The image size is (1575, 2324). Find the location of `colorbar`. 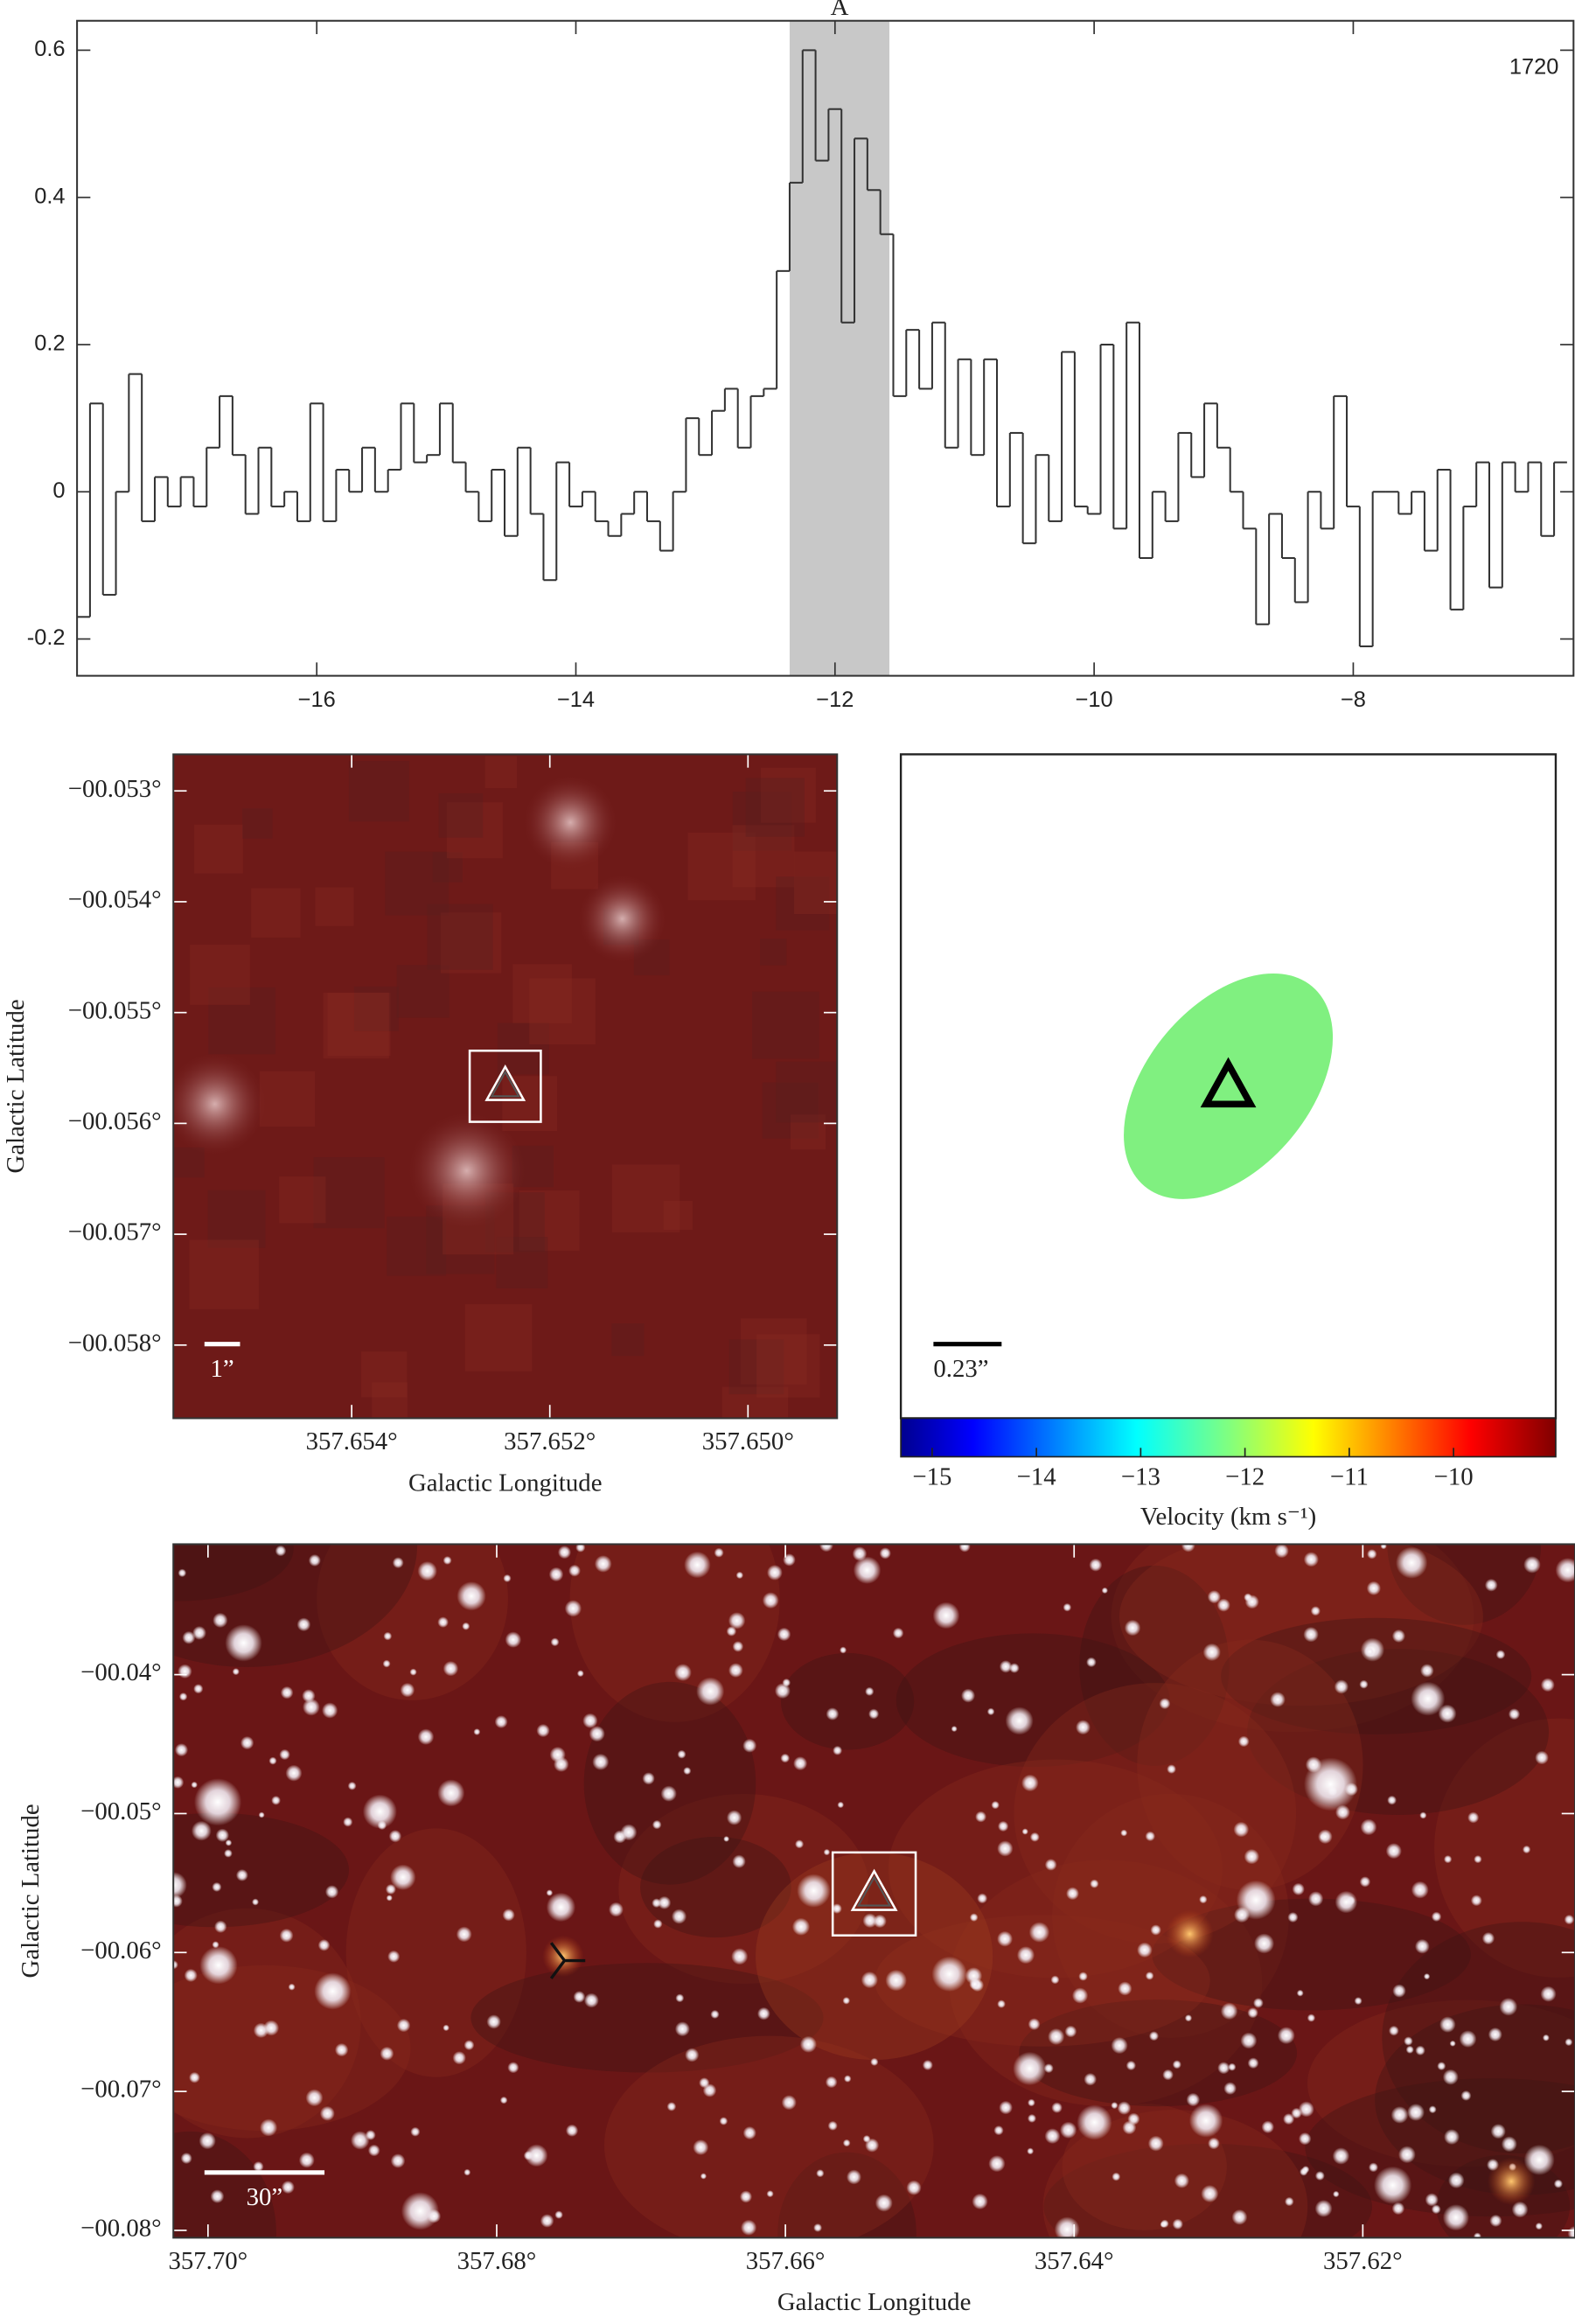

colorbar is located at coordinates (1228, 1438).